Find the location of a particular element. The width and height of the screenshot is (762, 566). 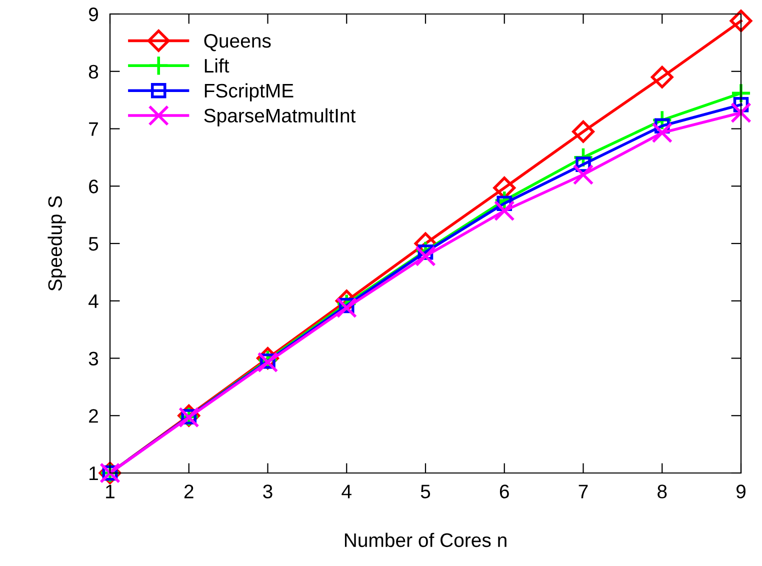

x-axis-title: Number of Cores n is located at coordinates (425, 540).